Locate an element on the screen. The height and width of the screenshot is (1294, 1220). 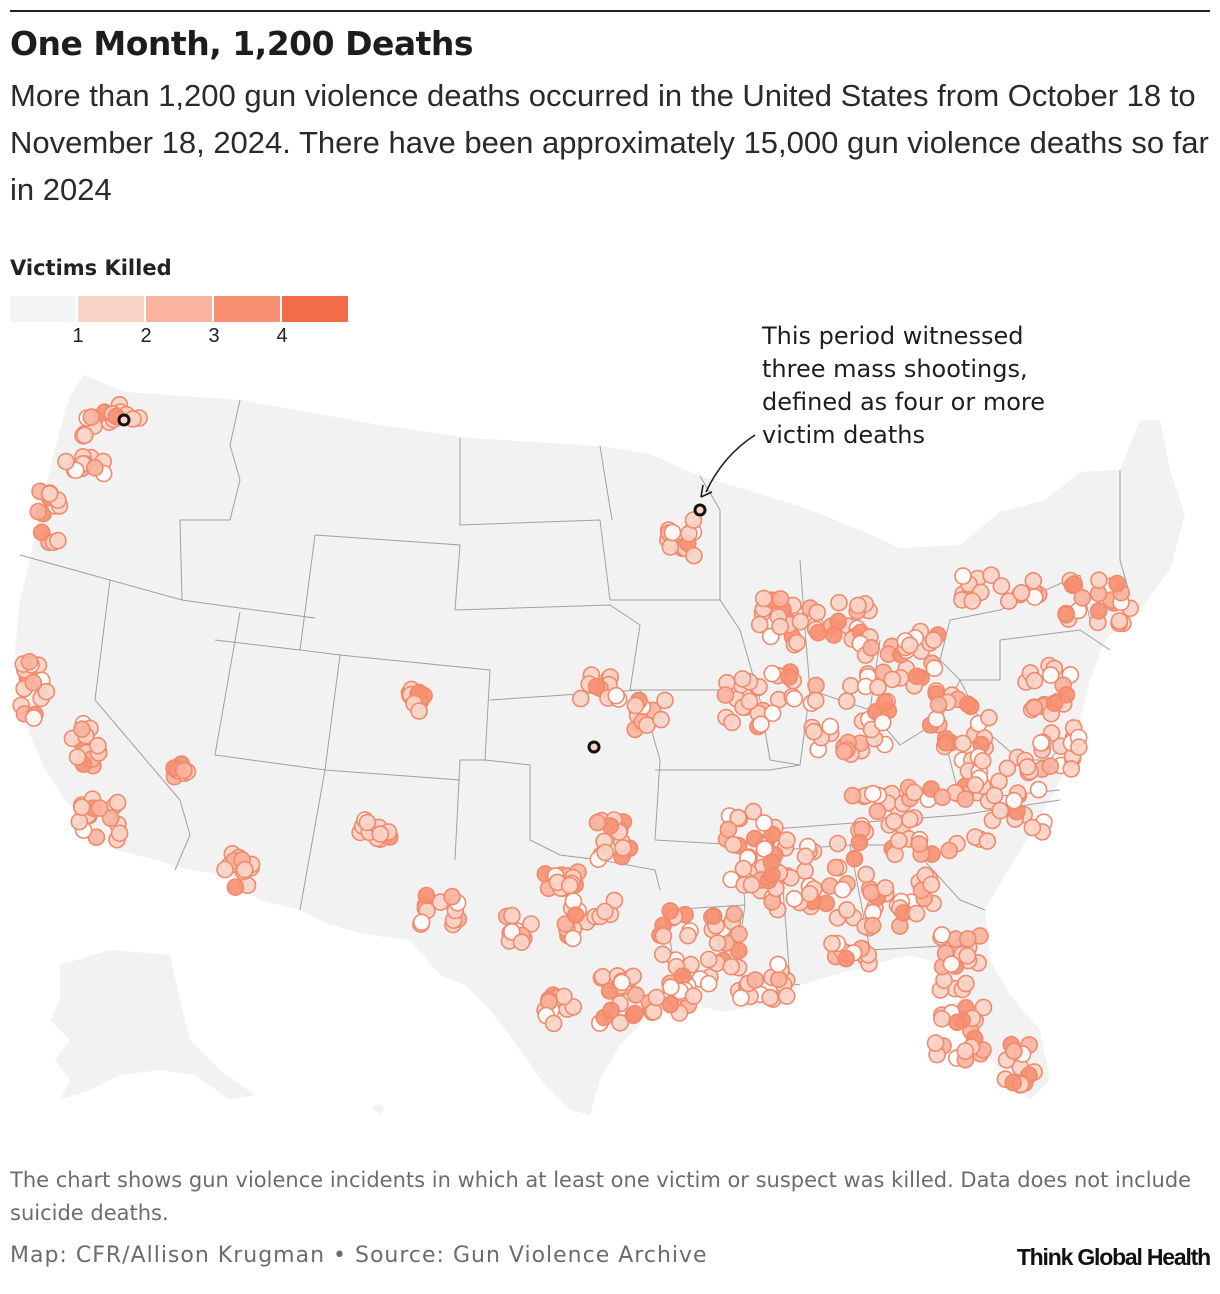
legend-tick-4: 4 is located at coordinates (282, 336).